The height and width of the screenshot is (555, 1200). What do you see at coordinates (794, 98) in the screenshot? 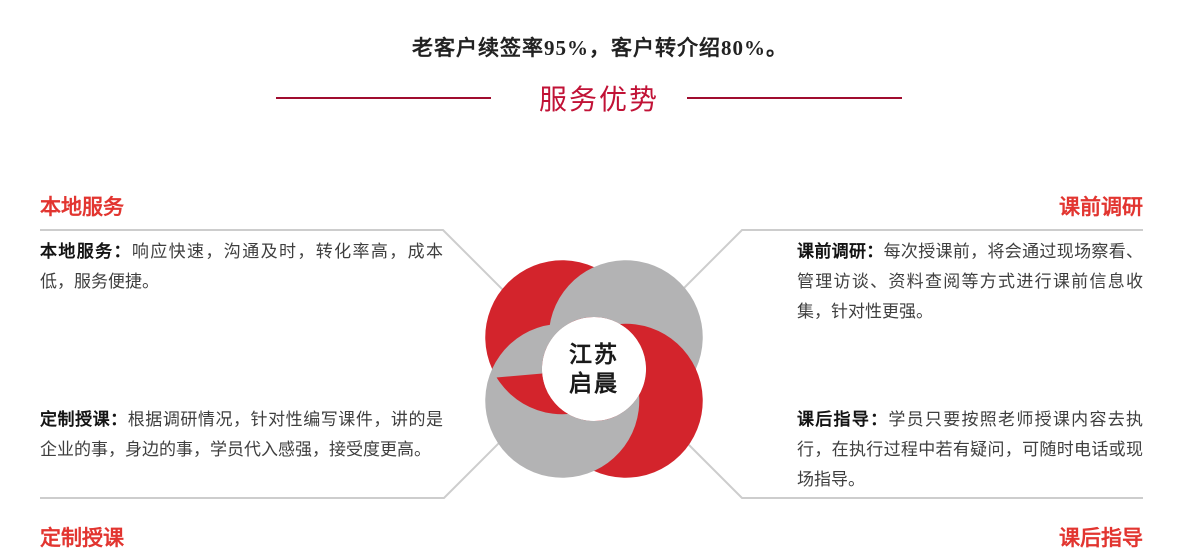
I see `title-right-line` at bounding box center [794, 98].